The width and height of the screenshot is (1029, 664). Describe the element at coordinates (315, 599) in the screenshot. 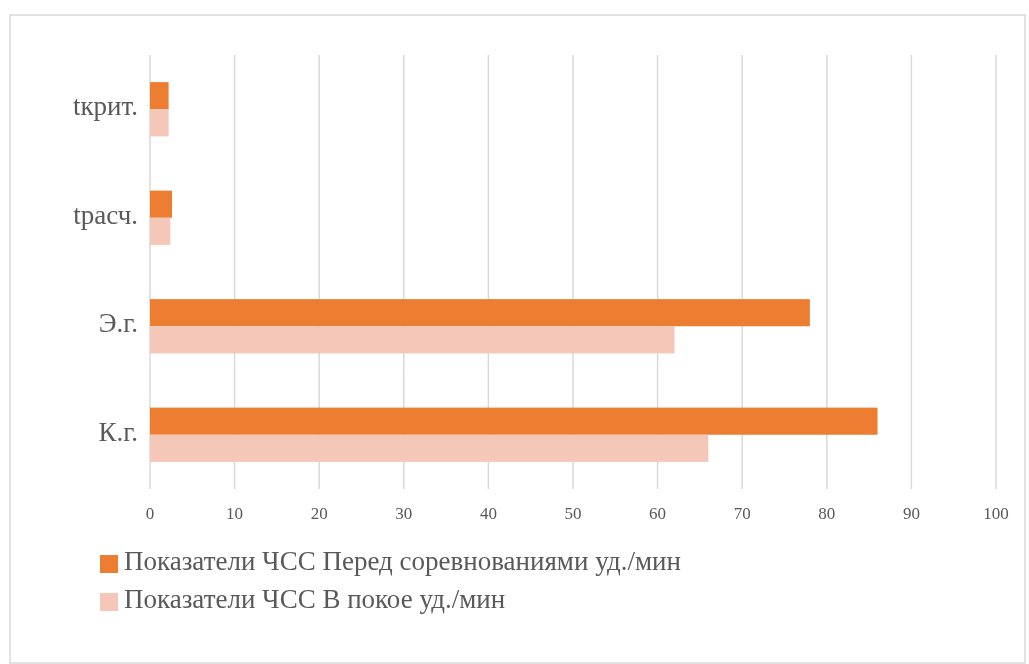

I see `legend-label: Показатели ЧСС В покое уд./мин` at that location.